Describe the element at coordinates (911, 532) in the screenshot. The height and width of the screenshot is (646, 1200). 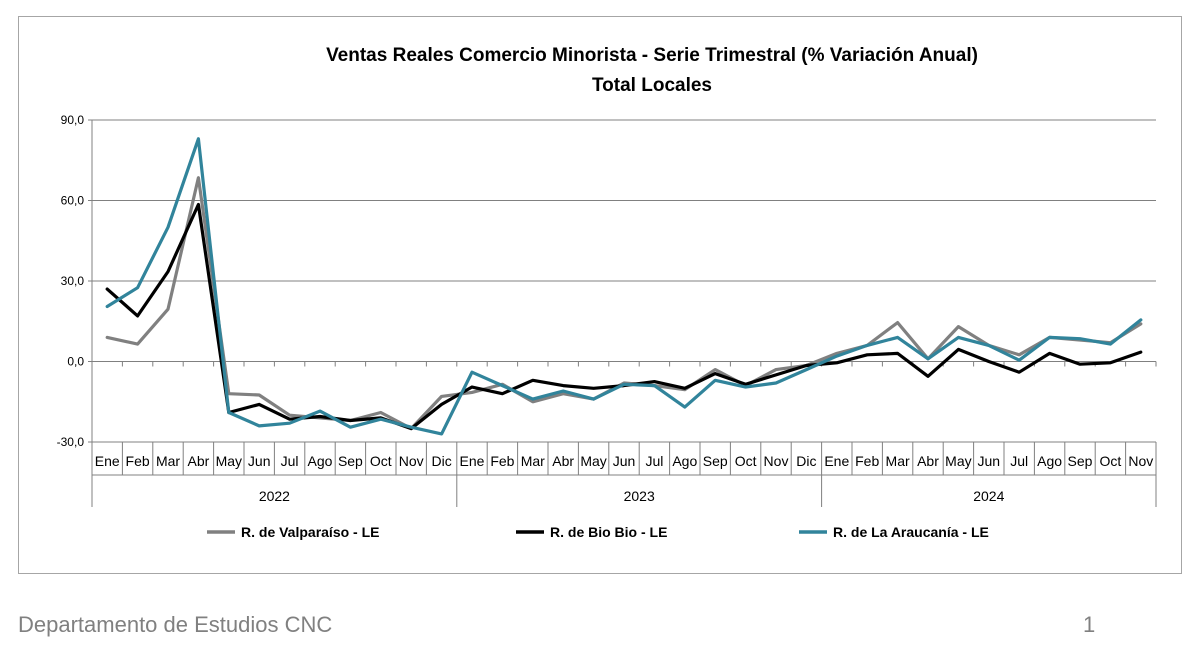
I see `legend-label: R. de La Araucanía - LE` at that location.